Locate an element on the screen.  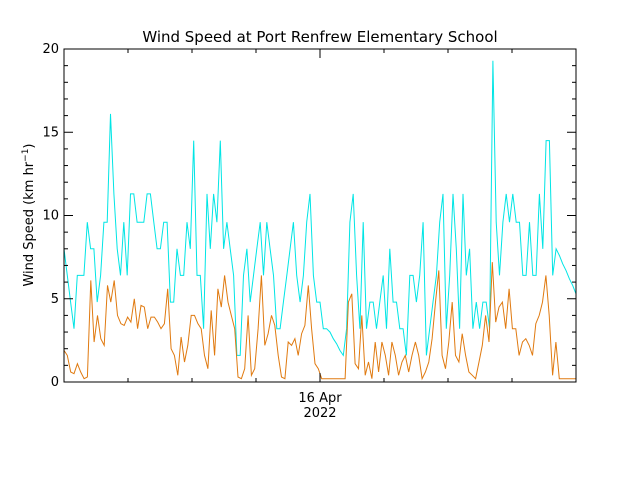
y-tick-label: 15 is located at coordinates (50, 132).